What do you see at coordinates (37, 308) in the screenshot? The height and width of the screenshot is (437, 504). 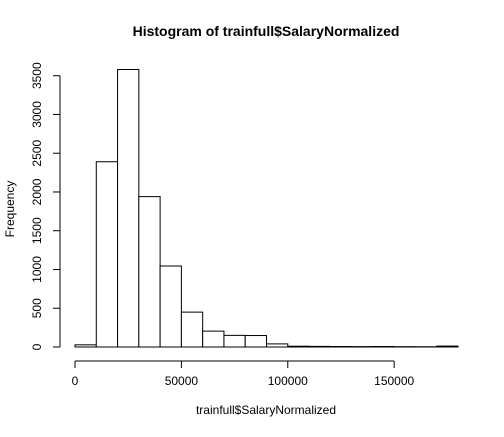 I see `y-tick-label: 500` at bounding box center [37, 308].